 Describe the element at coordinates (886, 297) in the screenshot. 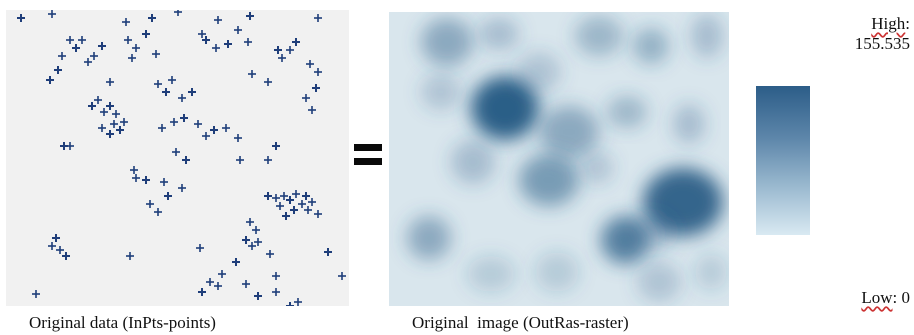

I see `legend-low: Low: 0` at that location.